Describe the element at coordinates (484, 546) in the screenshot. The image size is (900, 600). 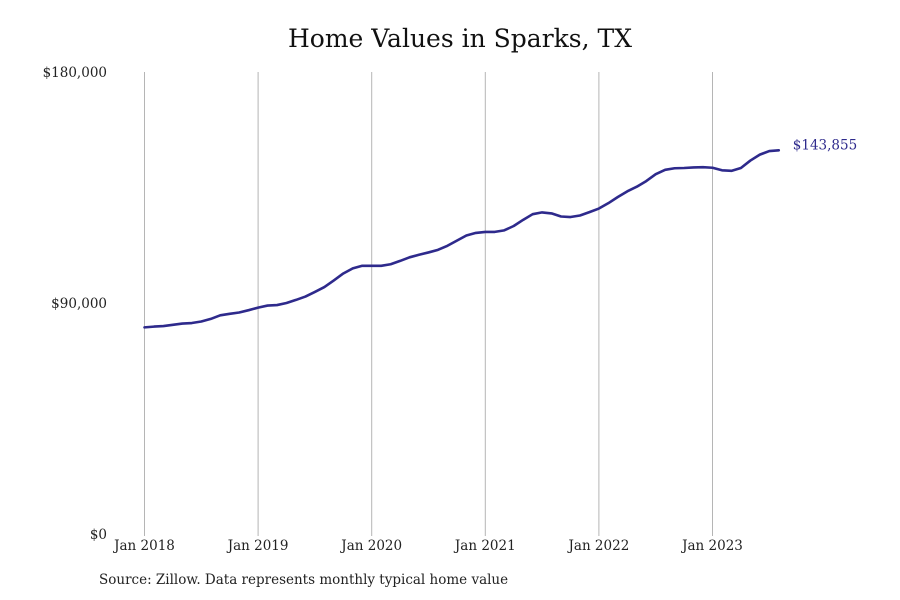
I see `x-tick-label: Jan 2021` at that location.